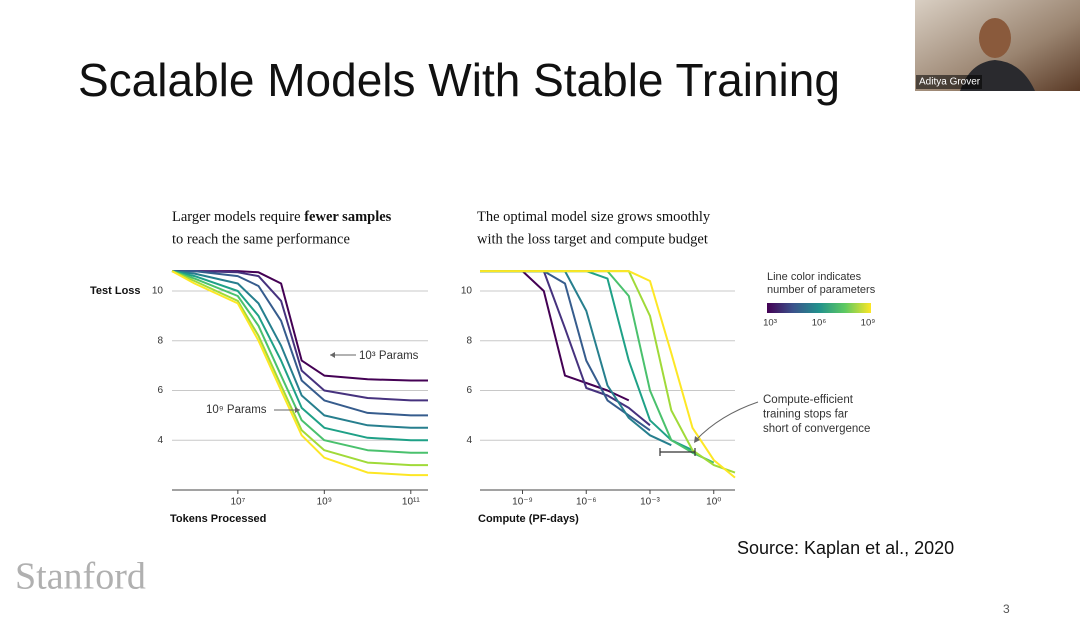  What do you see at coordinates (814, 277) in the screenshot?
I see `colorbar-title: Line color indicates` at bounding box center [814, 277].